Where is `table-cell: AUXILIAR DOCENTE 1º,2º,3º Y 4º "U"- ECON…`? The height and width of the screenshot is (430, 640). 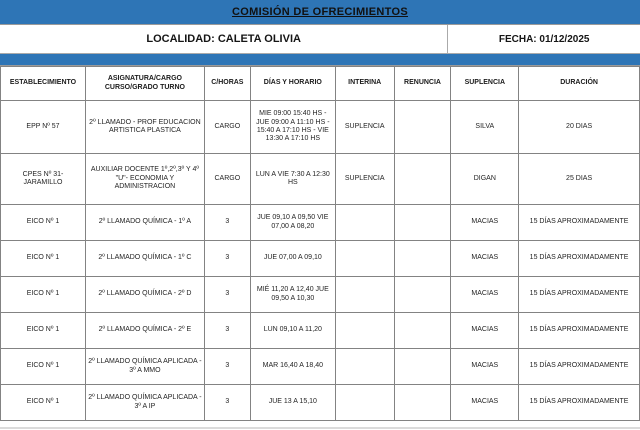 table-cell: AUXILIAR DOCENTE 1º,2º,3º Y 4º "U"- ECON… is located at coordinates (144, 179).